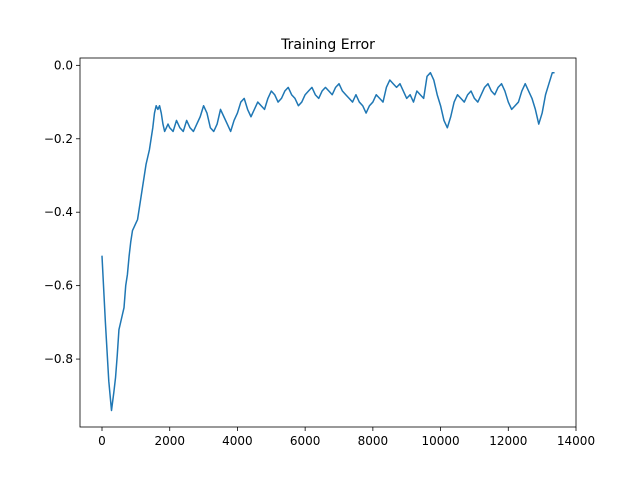 Image resolution: width=640 pixels, height=480 pixels. I want to click on y-tick-label: −0.8, so click(58, 359).